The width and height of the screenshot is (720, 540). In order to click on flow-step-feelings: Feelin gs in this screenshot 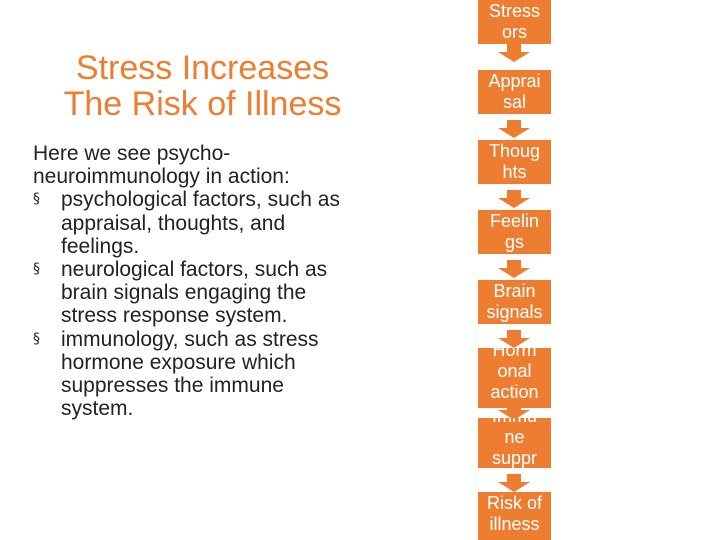, I will do `click(514, 232)`.